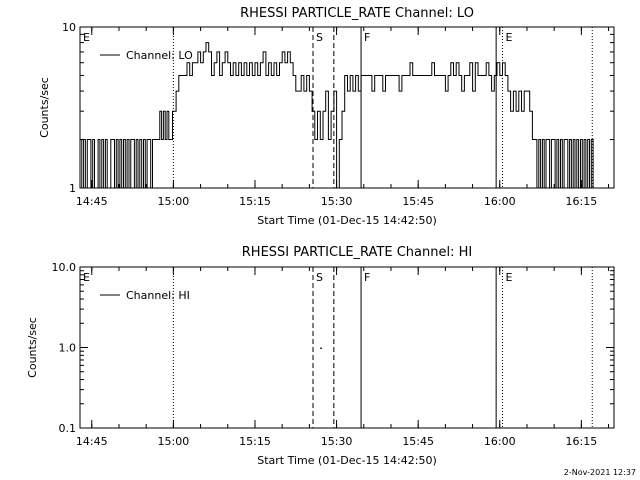 This screenshot has height=480, width=640. I want to click on legend-label: Channel: HI, so click(158, 295).